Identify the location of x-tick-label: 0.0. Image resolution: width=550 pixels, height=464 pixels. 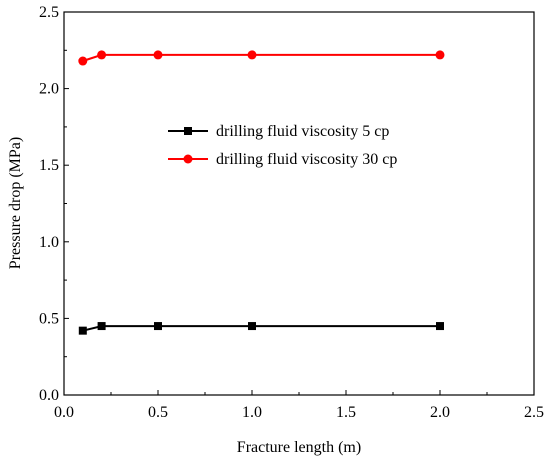
(64, 412).